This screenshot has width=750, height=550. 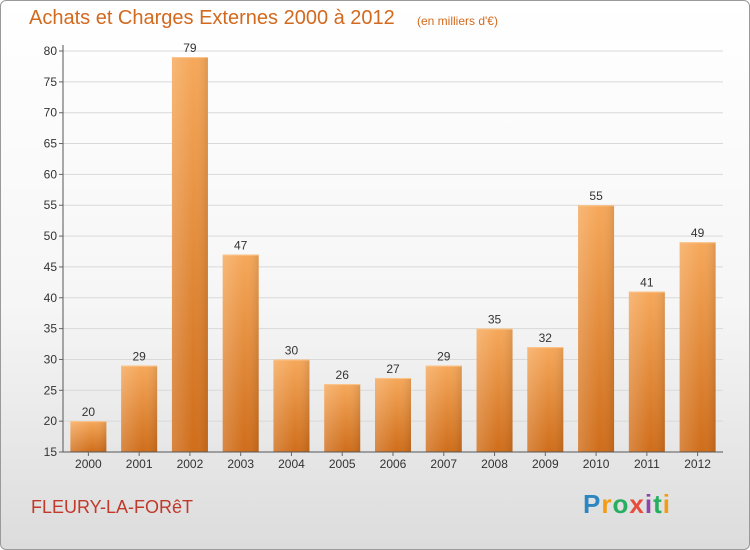 I want to click on y-tick-label: 60, so click(x=51, y=174).